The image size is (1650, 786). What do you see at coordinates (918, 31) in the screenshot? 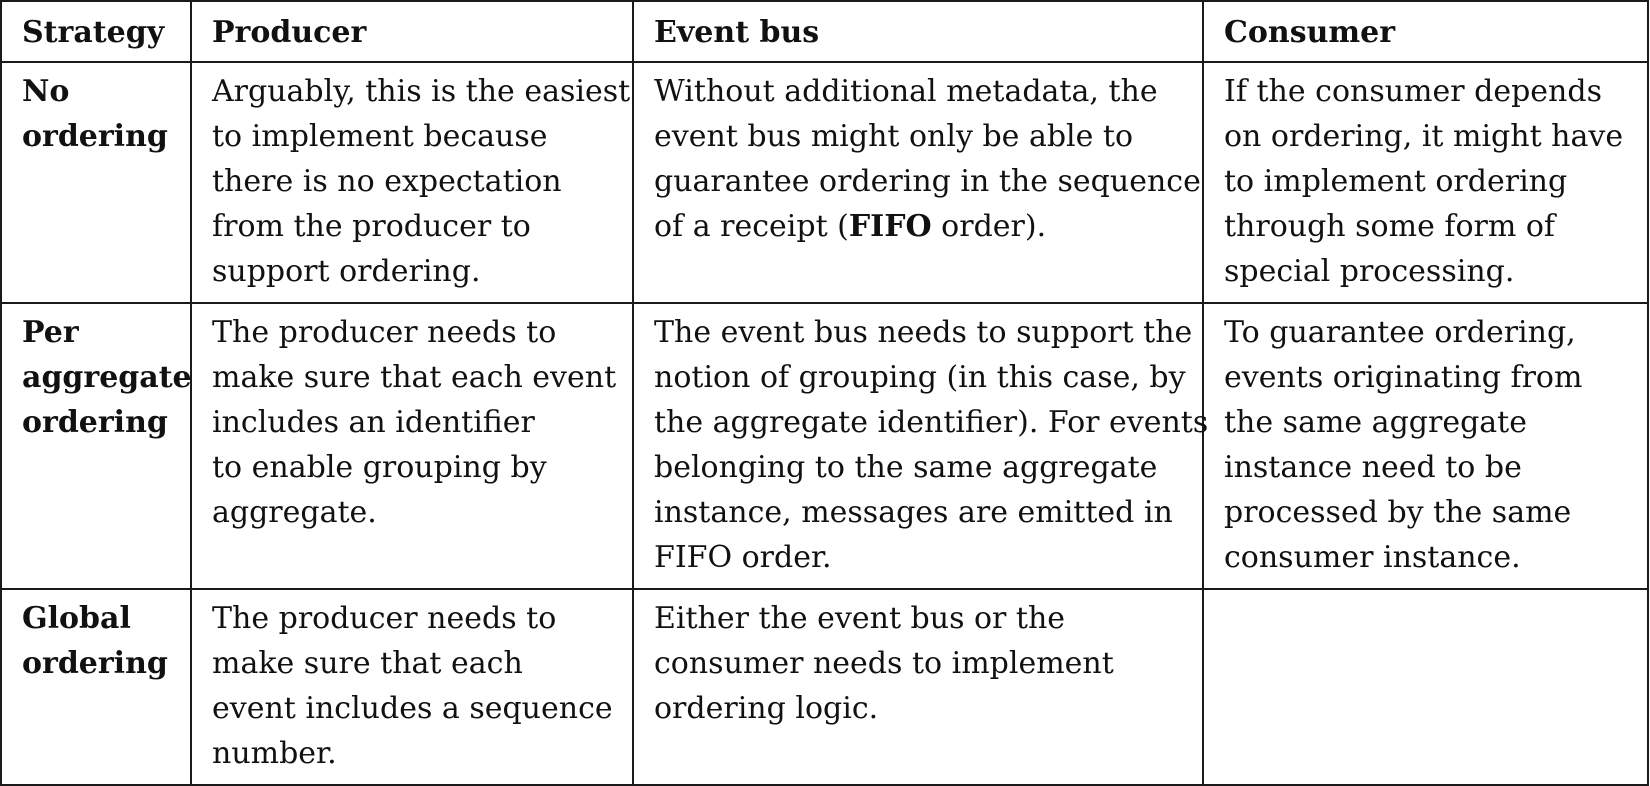
I see `header-event-bus: Event bus` at bounding box center [918, 31].